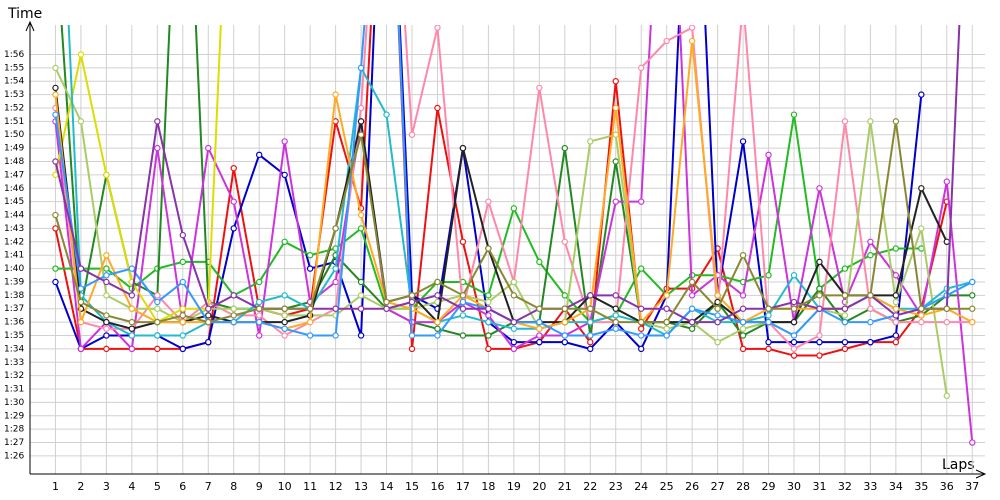 This screenshot has height=500, width=1000. What do you see at coordinates (157, 486) in the screenshot?
I see `x-tick-label: 5` at bounding box center [157, 486].